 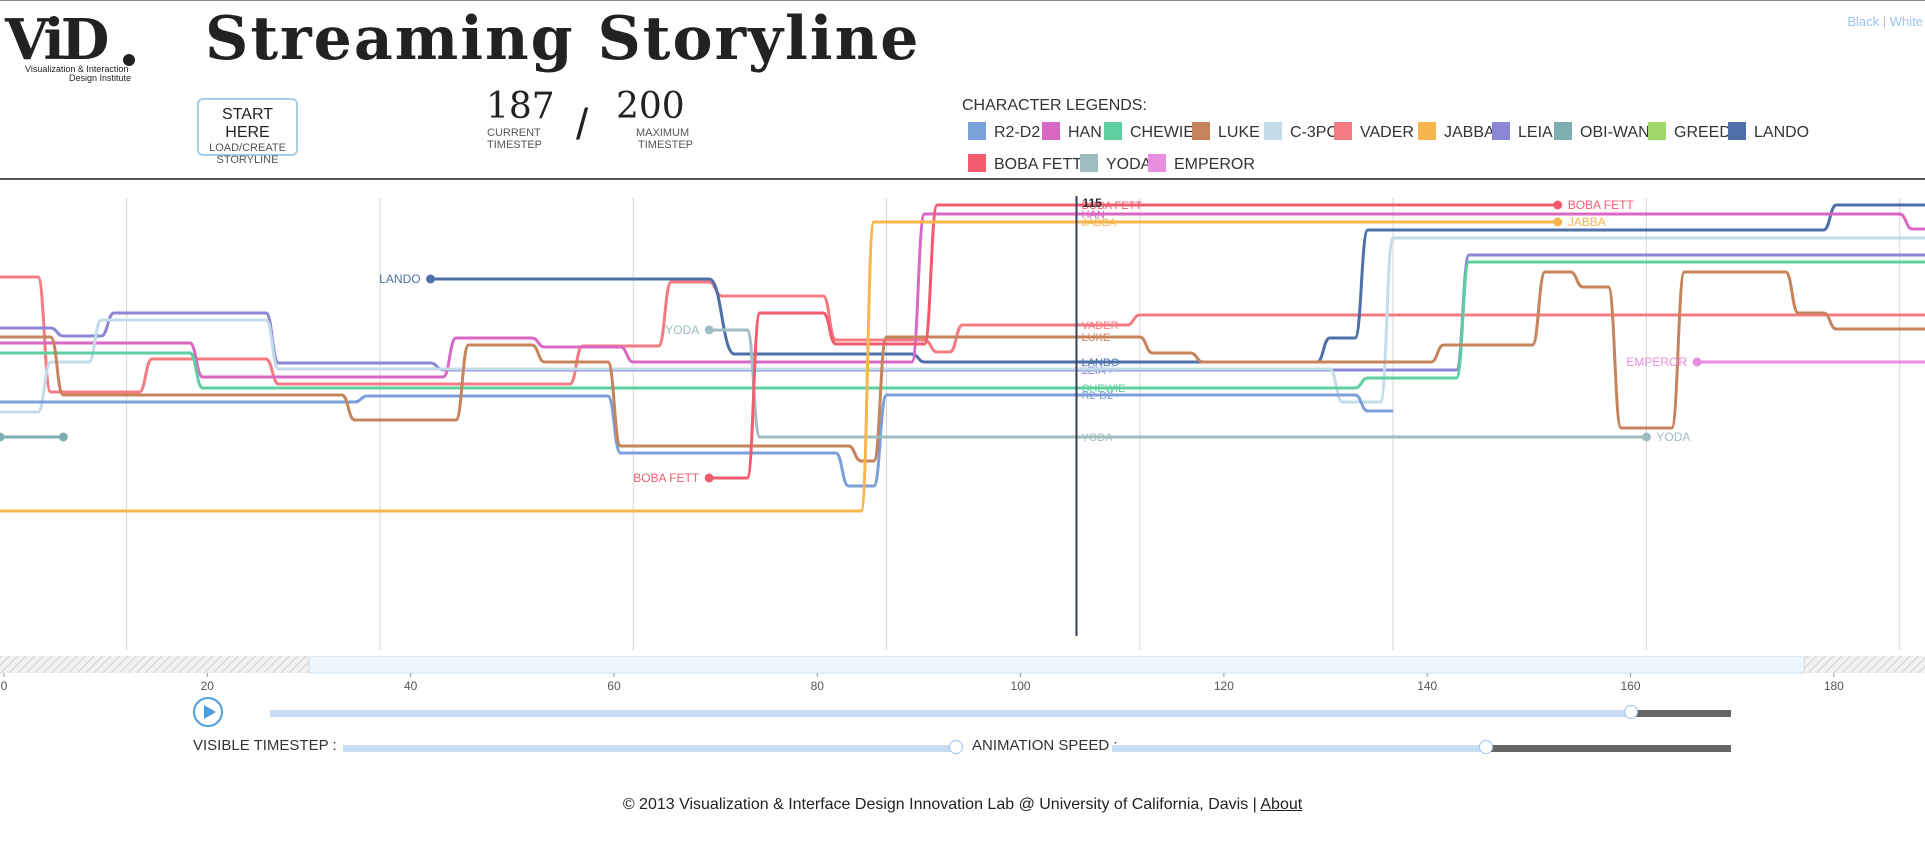 What do you see at coordinates (1072, 132) in the screenshot?
I see `legend-item-han: HAN` at bounding box center [1072, 132].